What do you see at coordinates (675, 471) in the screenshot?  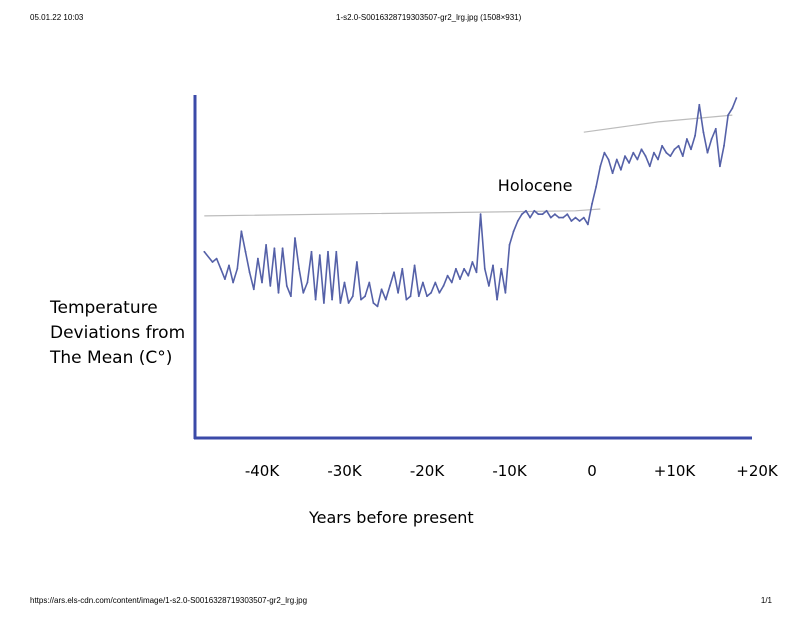 I see `x-tick-label: +10K` at bounding box center [675, 471].